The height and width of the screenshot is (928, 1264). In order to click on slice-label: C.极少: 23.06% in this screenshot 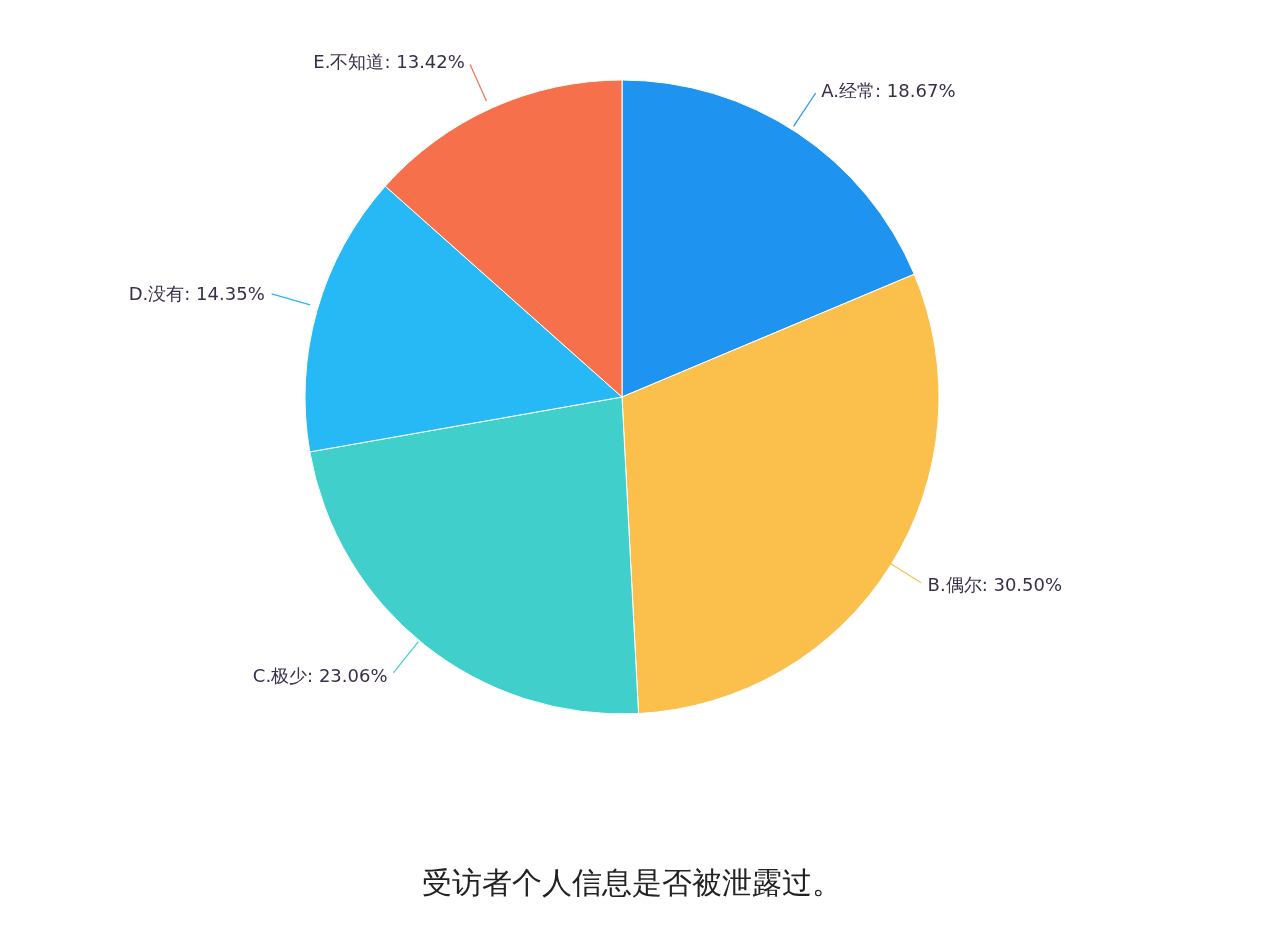, I will do `click(320, 675)`.